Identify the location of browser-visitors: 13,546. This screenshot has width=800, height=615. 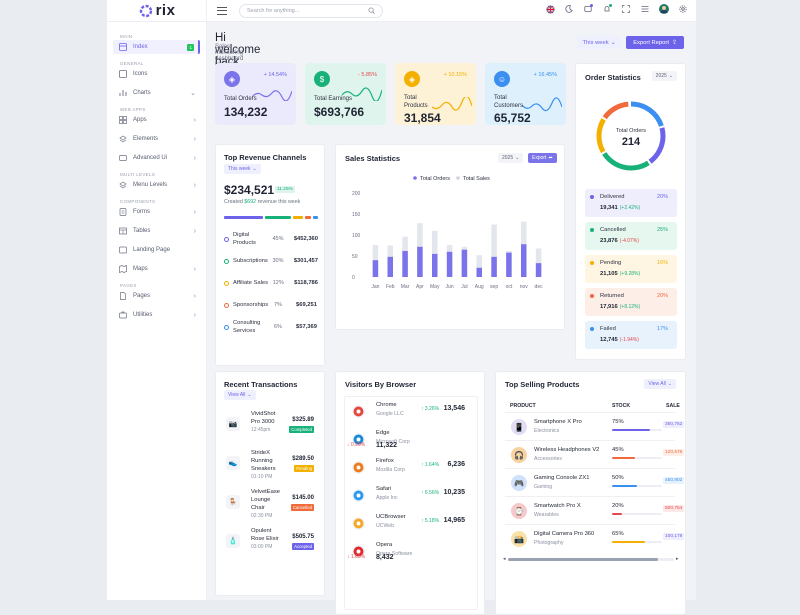
(454, 408).